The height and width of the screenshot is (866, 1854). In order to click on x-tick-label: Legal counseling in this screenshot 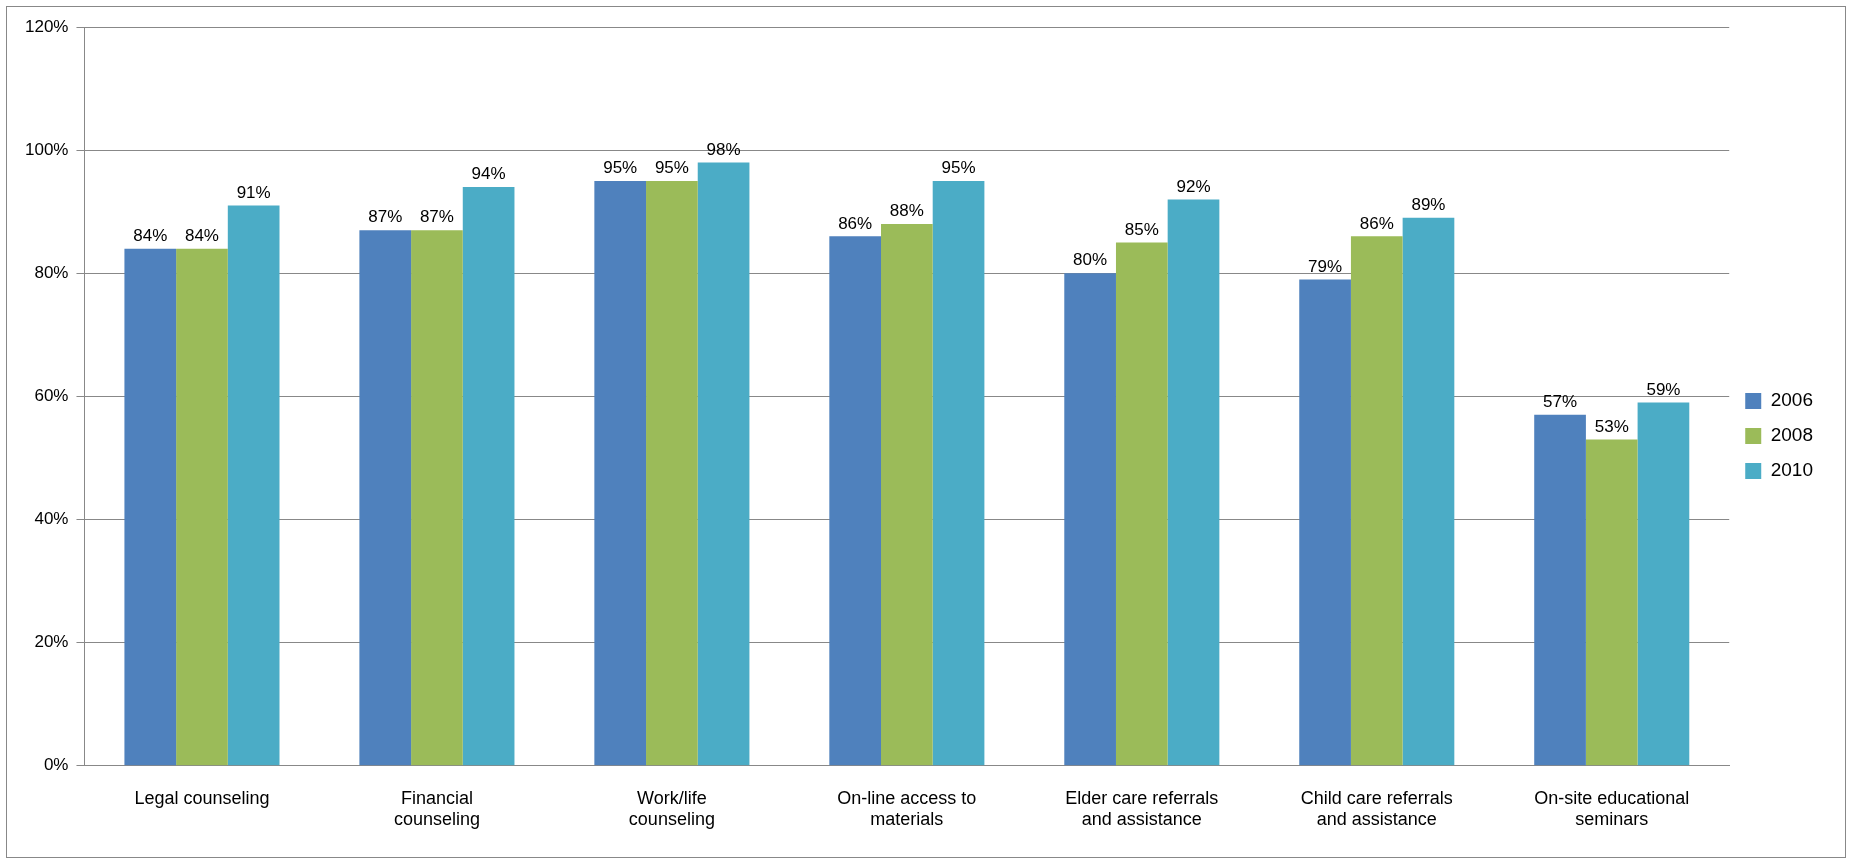, I will do `click(202, 797)`.